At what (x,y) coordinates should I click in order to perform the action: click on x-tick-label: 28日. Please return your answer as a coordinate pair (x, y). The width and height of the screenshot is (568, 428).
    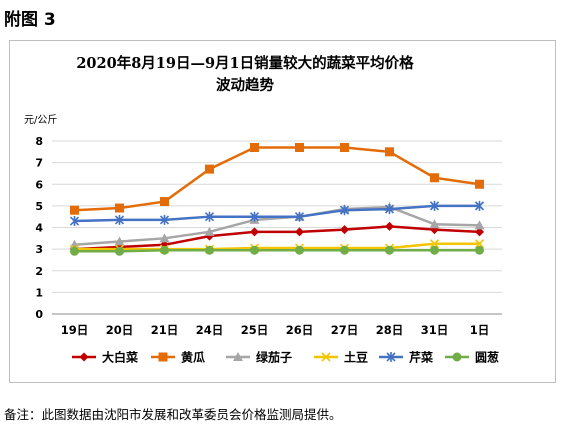
    Looking at the image, I should click on (390, 330).